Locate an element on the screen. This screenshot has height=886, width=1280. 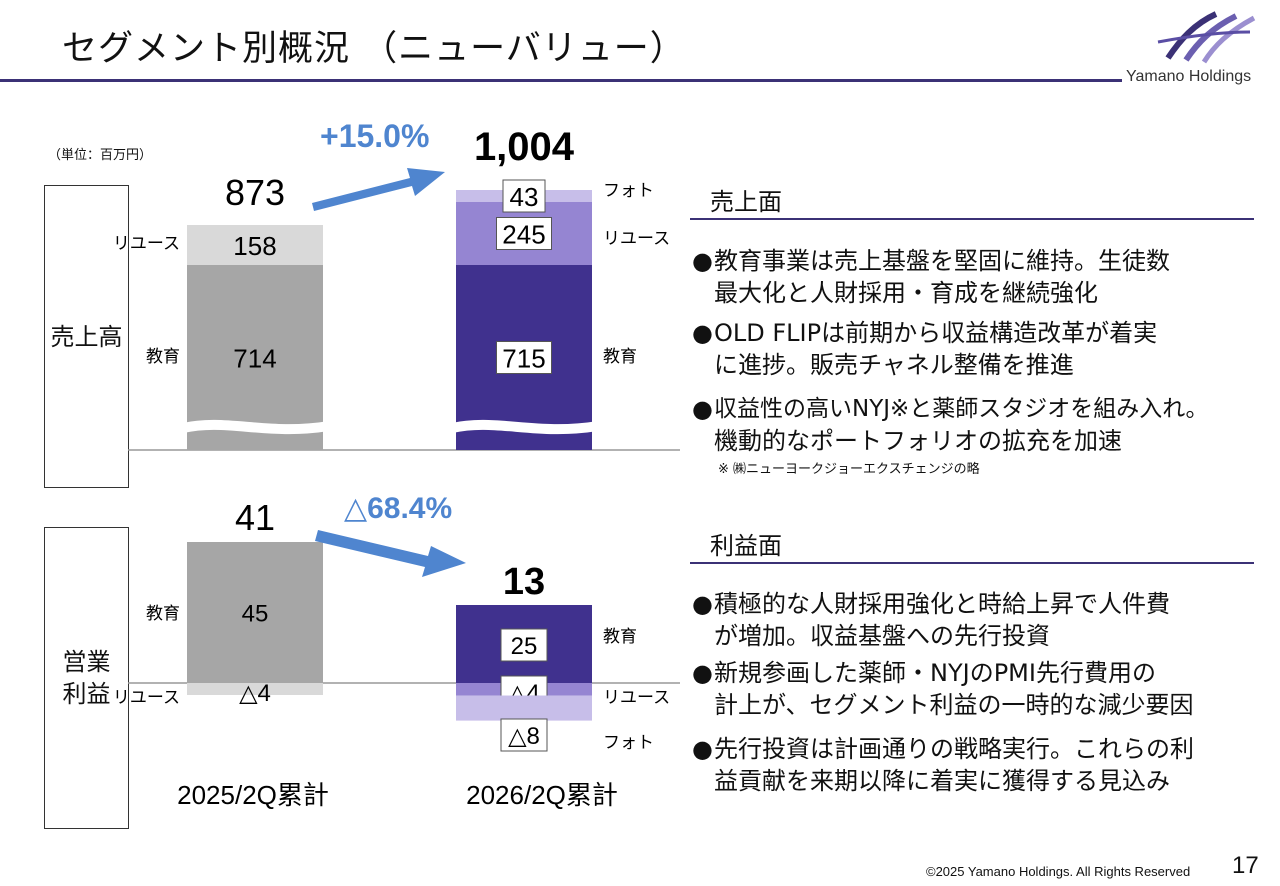
profit-bullet-1-line1: 積極的な人財採用強化と時給上昇で人件費 is located at coordinates (942, 604).